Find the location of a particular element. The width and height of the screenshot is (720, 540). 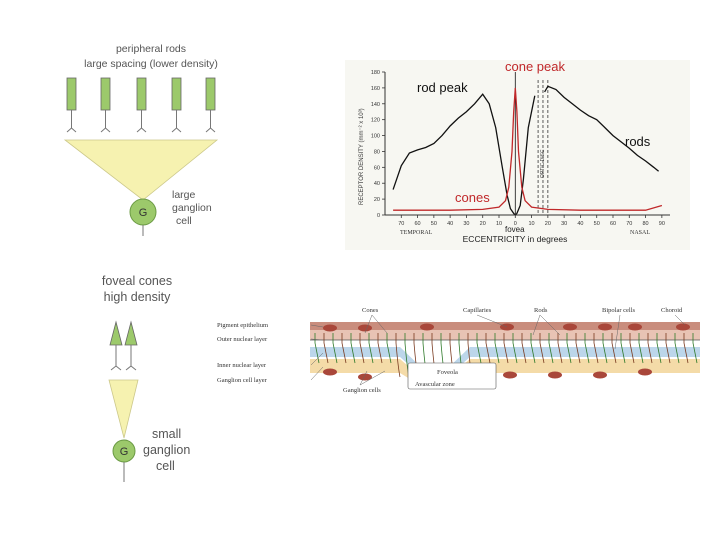

x-tick-label: 70 is located at coordinates (401, 224).